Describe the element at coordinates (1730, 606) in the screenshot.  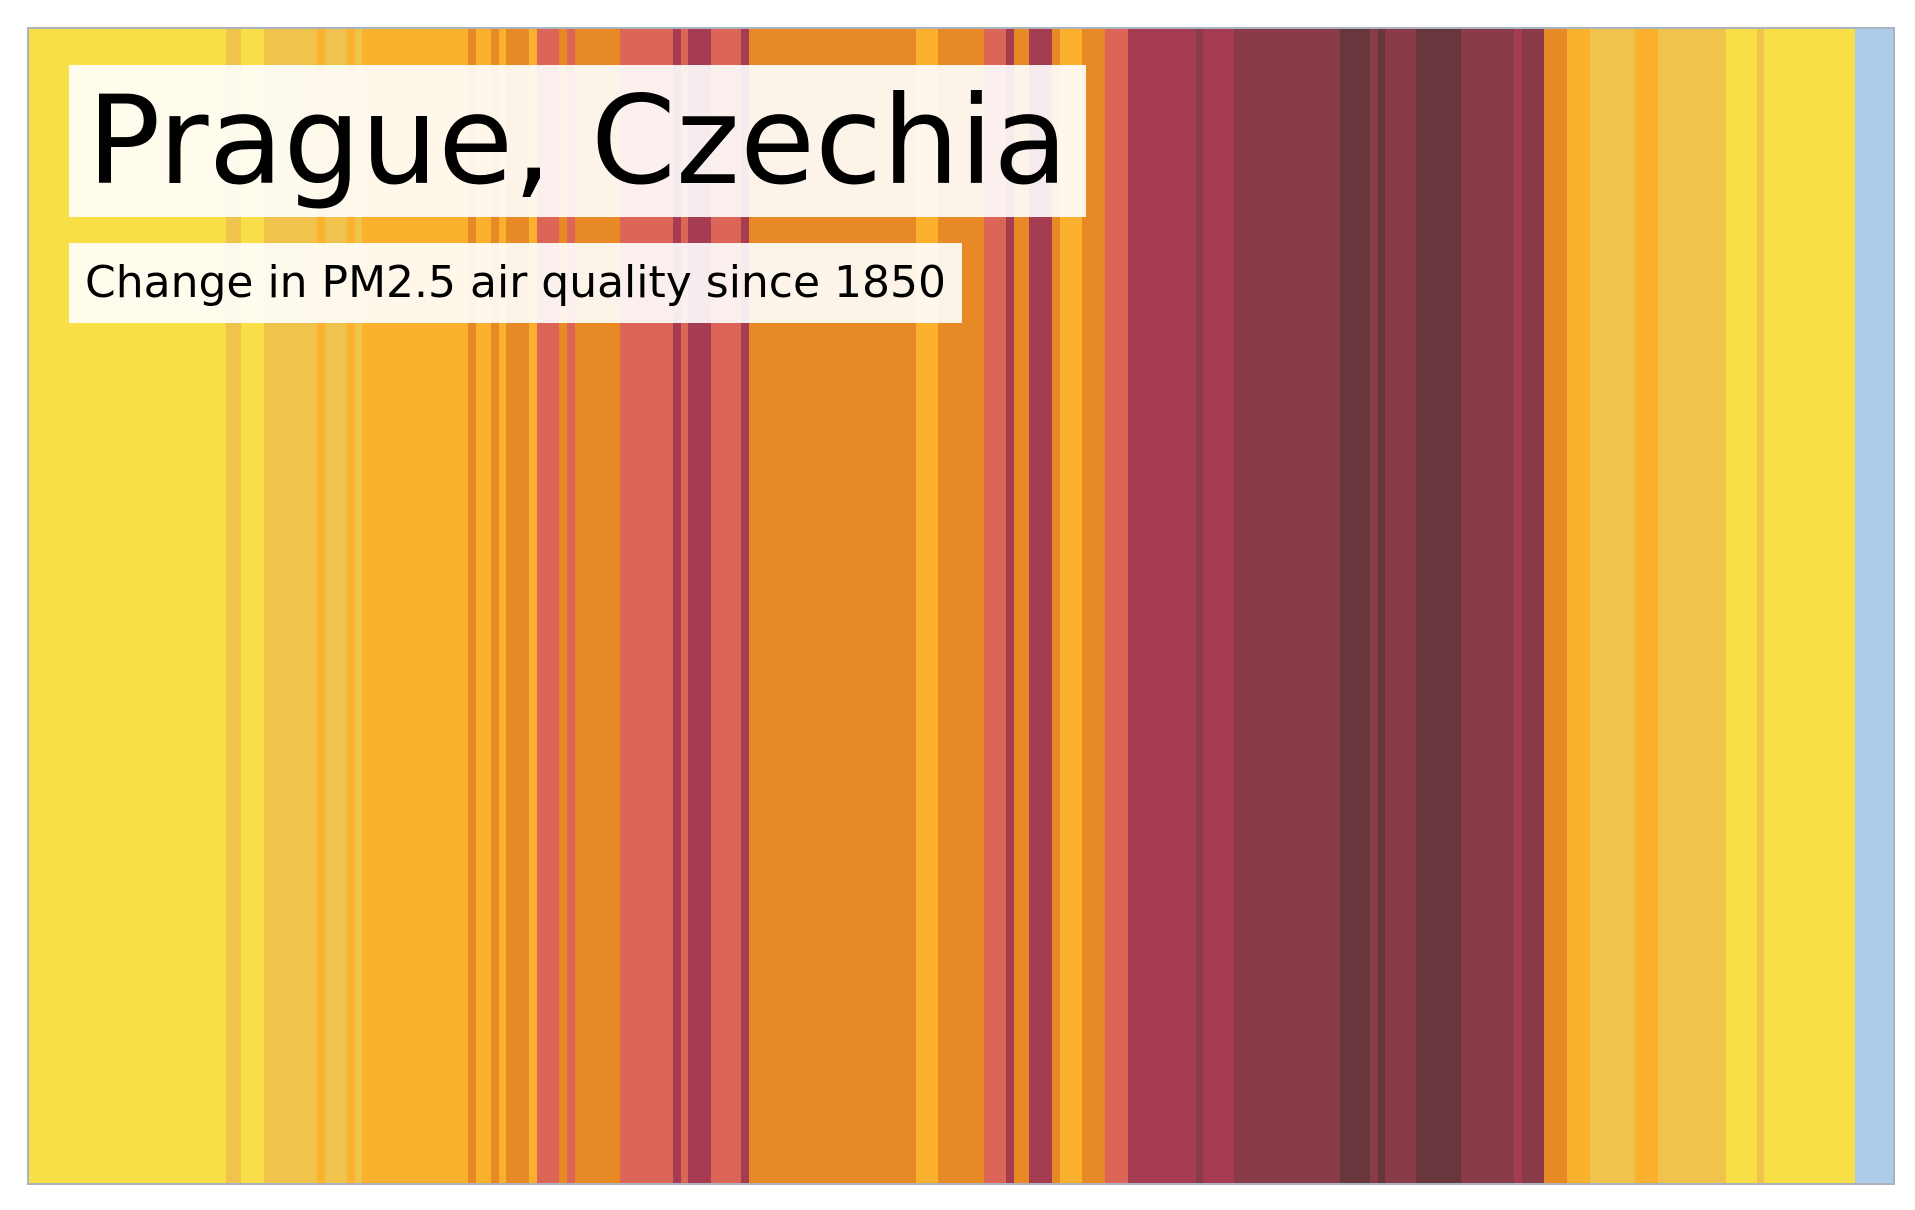
I see `stripe-2074` at that location.